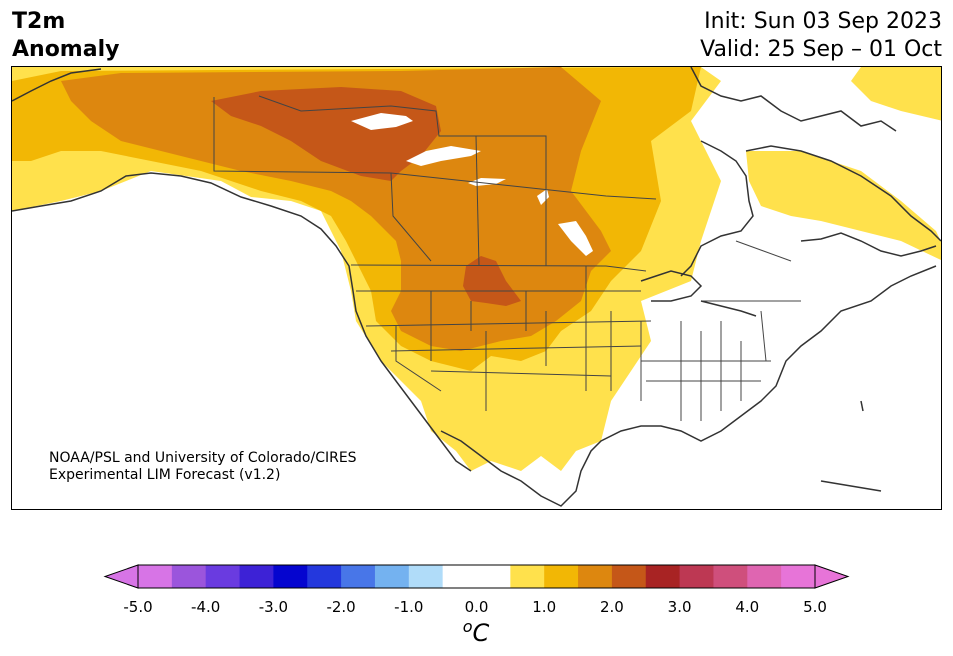 This screenshot has width=953, height=656. I want to click on colorbar-tick-label: -1.0, so click(409, 607).